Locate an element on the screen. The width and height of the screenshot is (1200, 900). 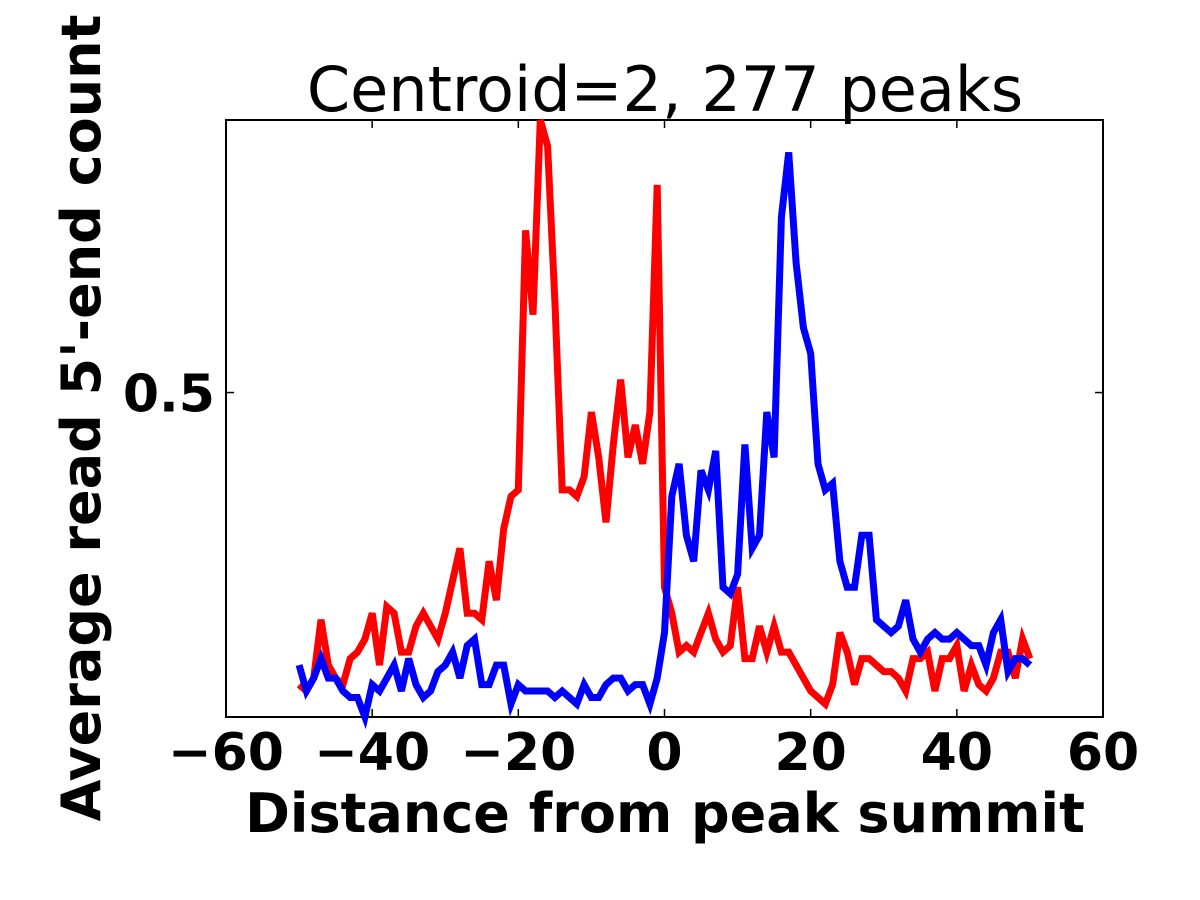
x-tick-label: 20 is located at coordinates (810, 753).